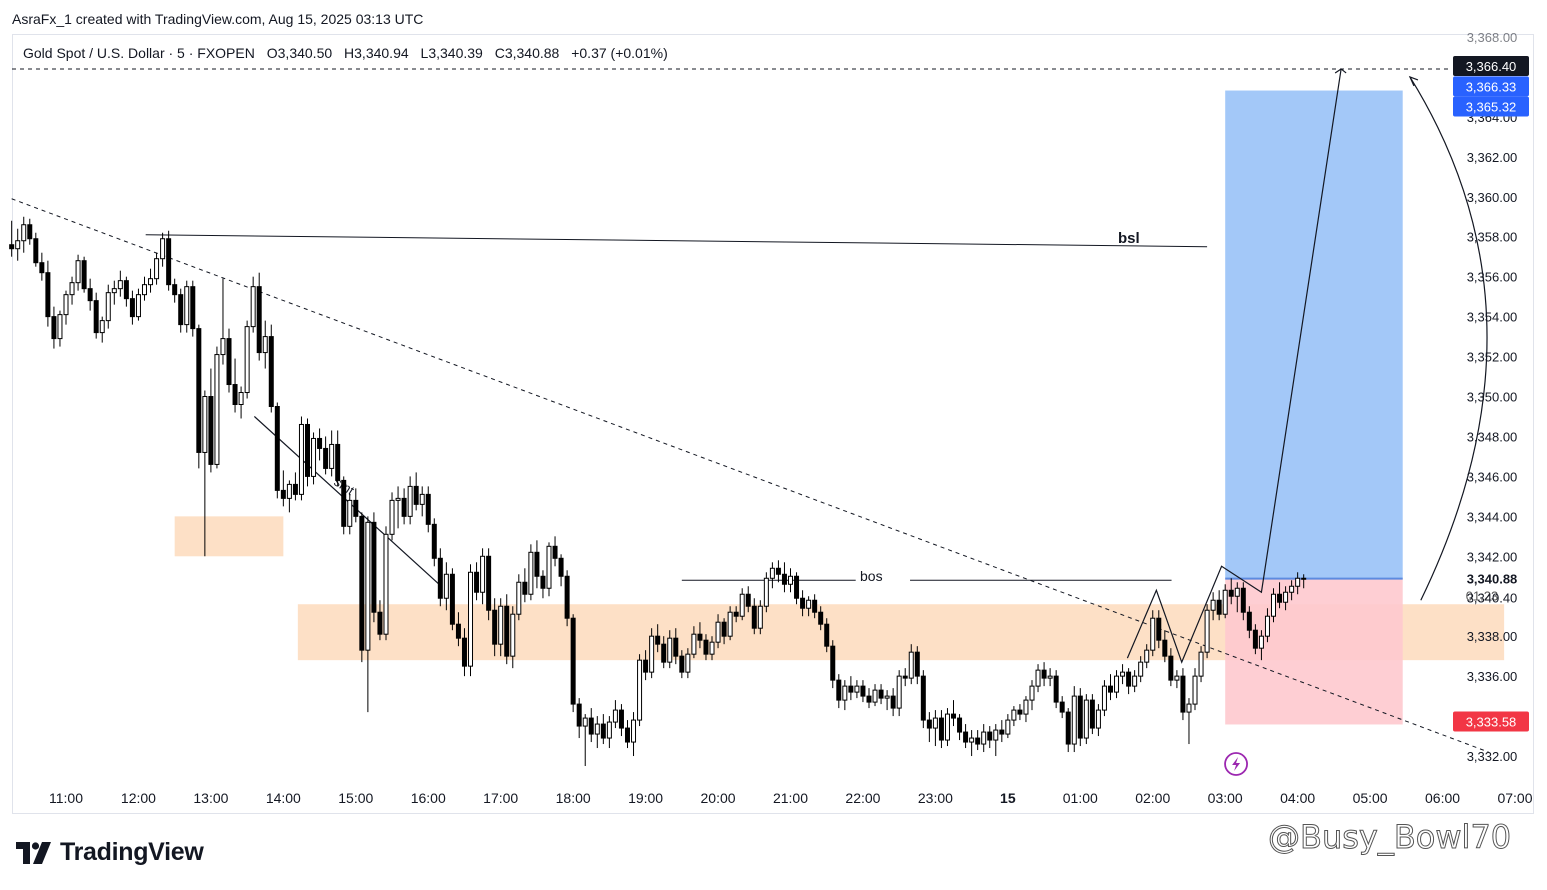 The image size is (1547, 890). Describe the element at coordinates (527, 53) in the screenshot. I see `legend-close: C3,340.88` at that location.